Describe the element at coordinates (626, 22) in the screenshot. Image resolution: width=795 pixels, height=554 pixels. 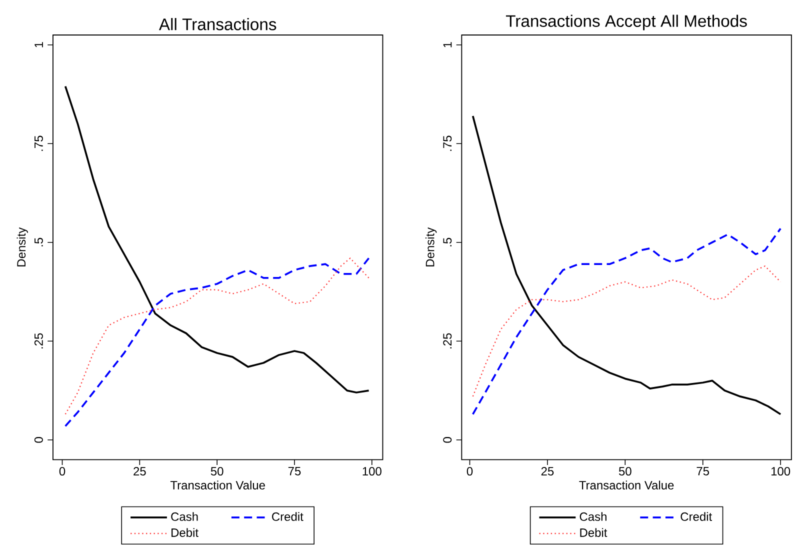
I see `chart-title: Transactions Accept All Methods` at that location.